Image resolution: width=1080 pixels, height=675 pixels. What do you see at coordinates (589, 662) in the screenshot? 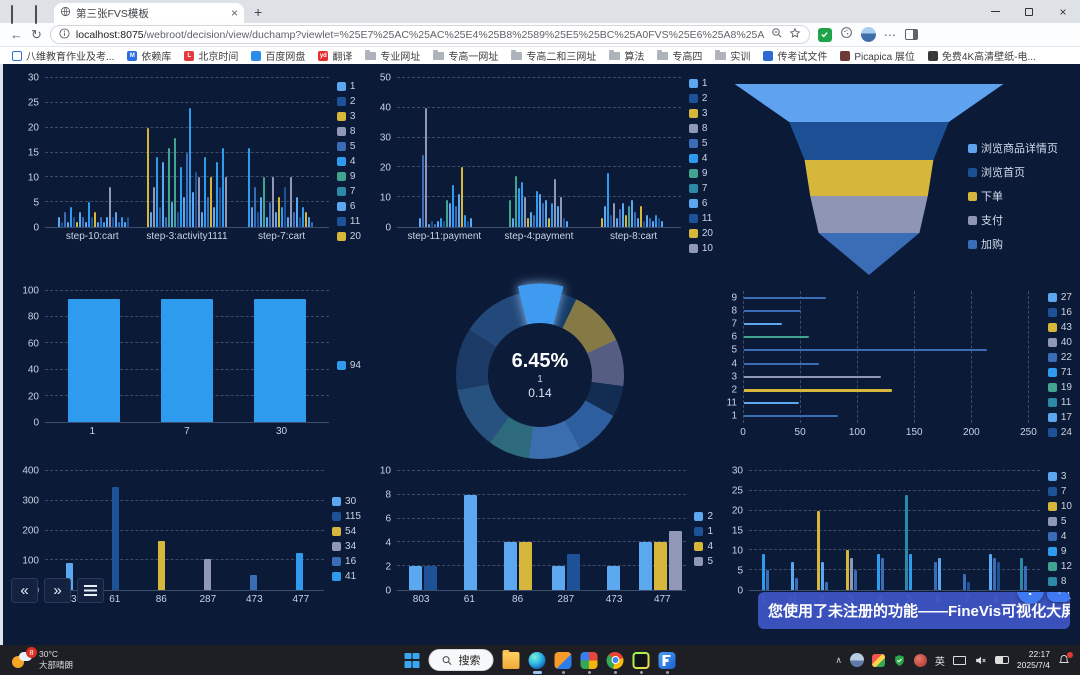
I see `photos-icon` at bounding box center [589, 662].